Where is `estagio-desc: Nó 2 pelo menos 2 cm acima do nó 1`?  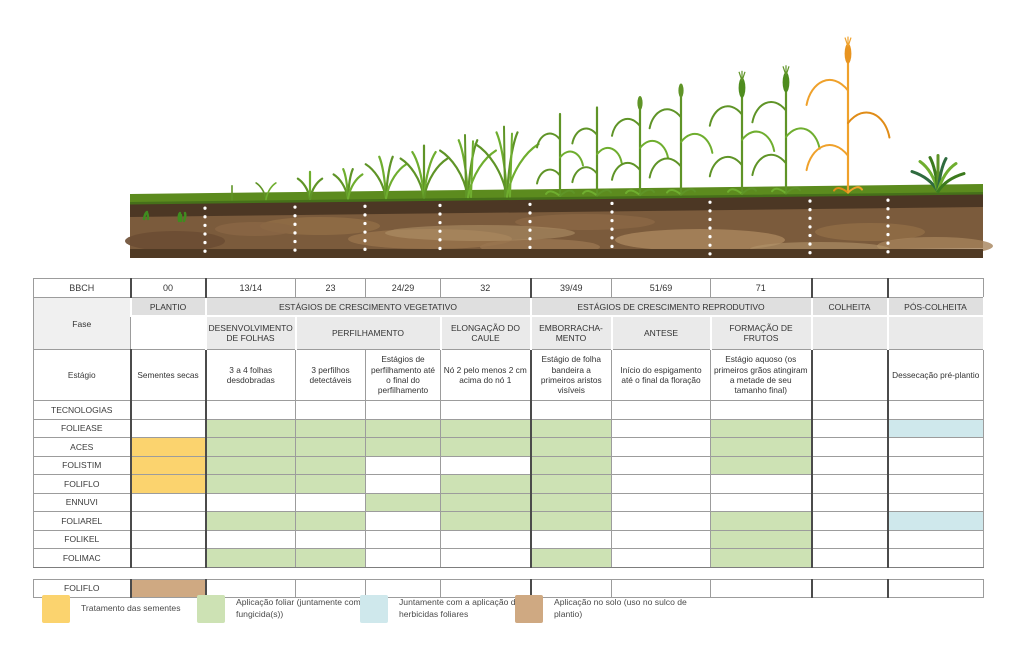 estagio-desc: Nó 2 pelo menos 2 cm acima do nó 1 is located at coordinates (486, 375).